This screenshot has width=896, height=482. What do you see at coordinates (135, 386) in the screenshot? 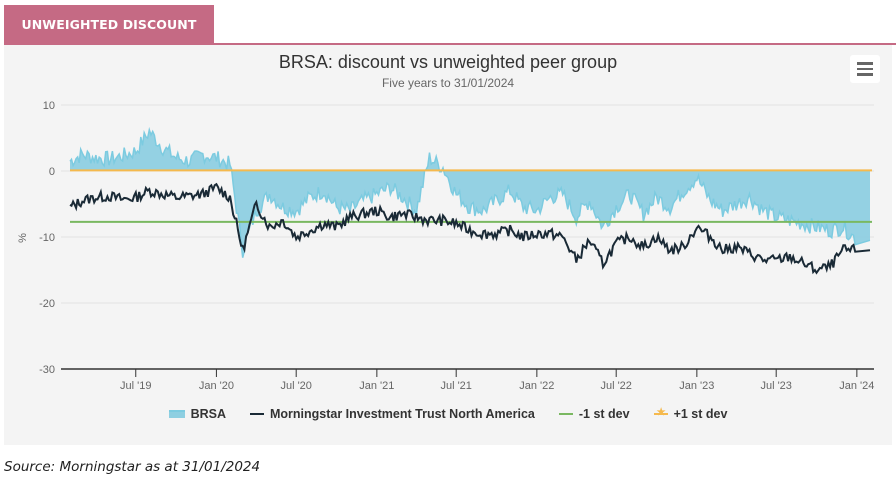
I see `x-tick-label: Jul '19` at bounding box center [135, 386].